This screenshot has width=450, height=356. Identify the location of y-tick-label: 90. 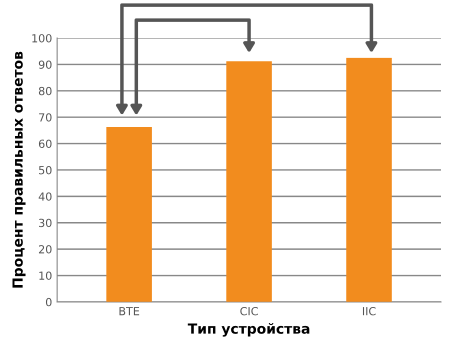
(45, 64).